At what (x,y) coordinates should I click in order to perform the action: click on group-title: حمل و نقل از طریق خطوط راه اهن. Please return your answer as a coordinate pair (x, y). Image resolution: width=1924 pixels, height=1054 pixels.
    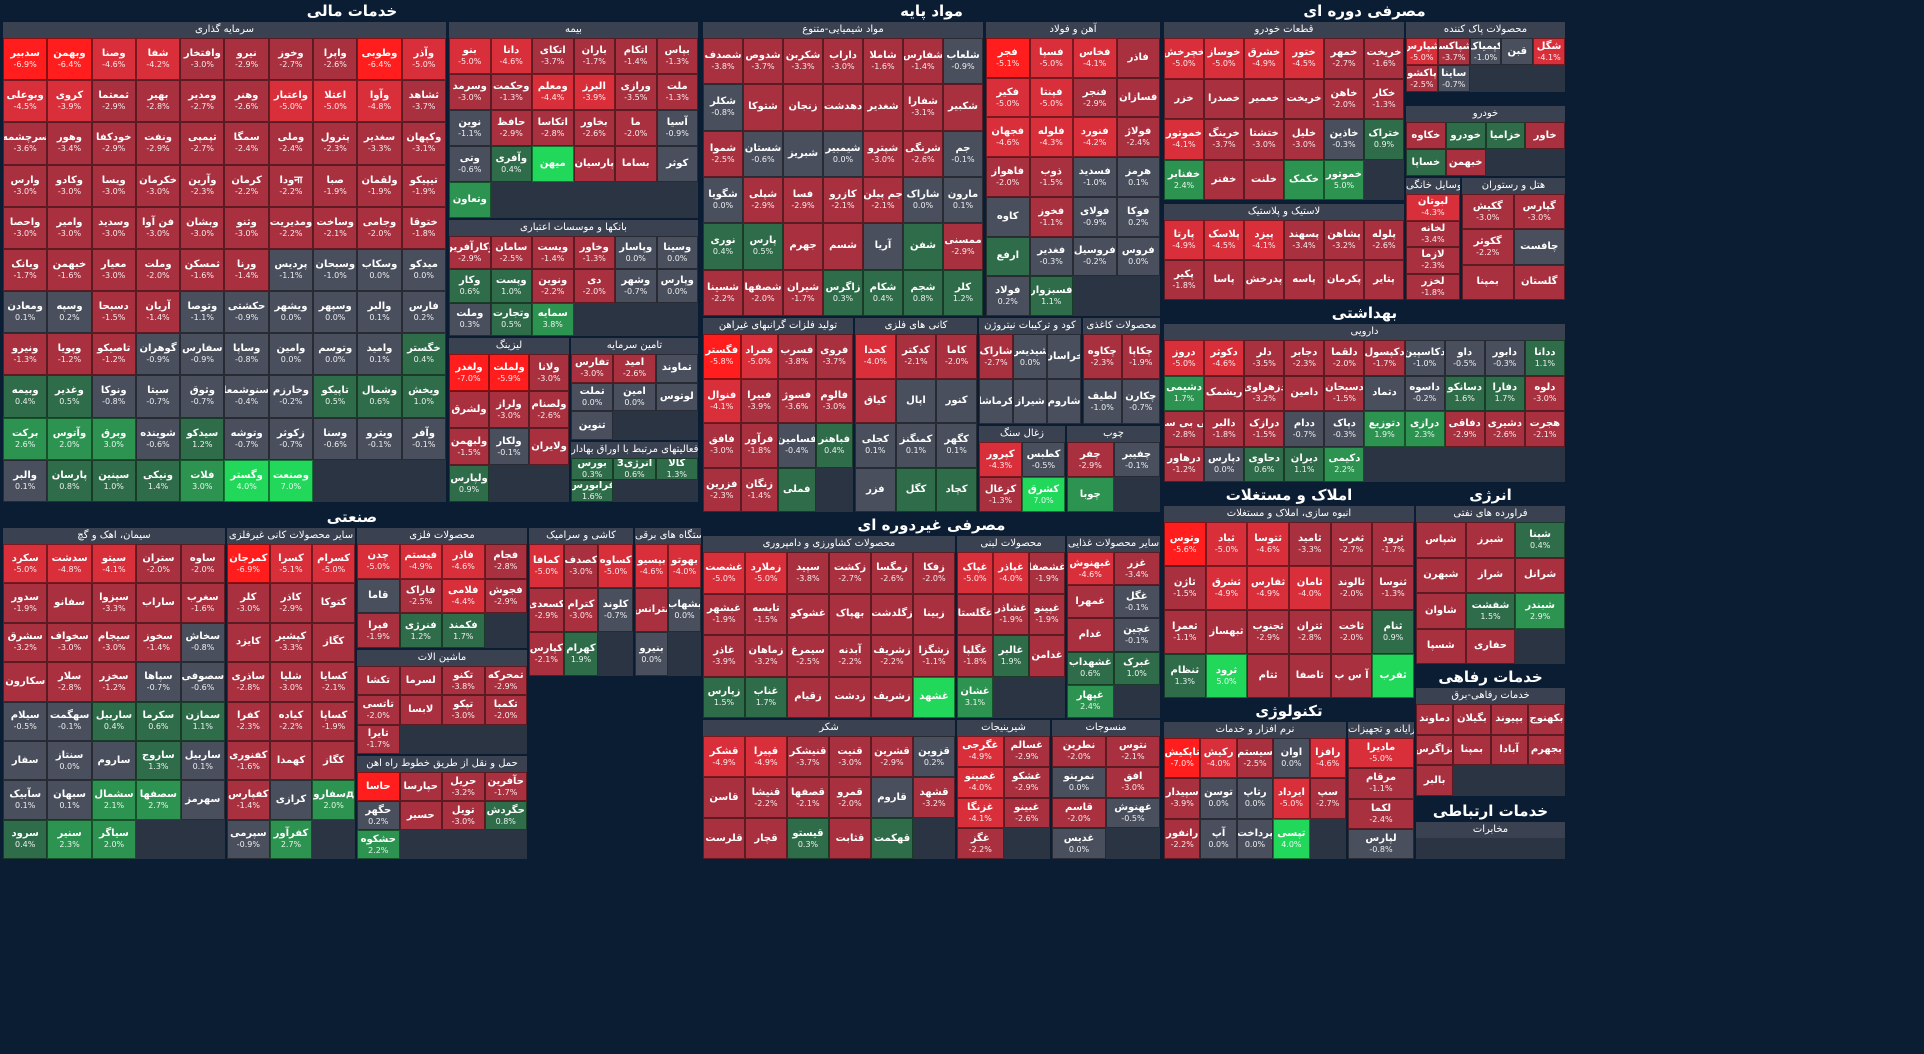
    Looking at the image, I should click on (442, 764).